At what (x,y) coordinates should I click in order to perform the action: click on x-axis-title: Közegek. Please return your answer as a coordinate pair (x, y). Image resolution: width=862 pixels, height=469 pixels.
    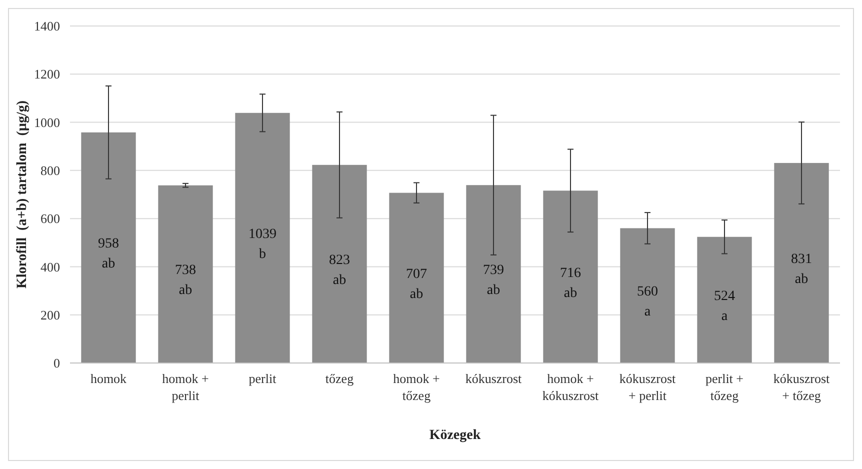
    Looking at the image, I should click on (455, 435).